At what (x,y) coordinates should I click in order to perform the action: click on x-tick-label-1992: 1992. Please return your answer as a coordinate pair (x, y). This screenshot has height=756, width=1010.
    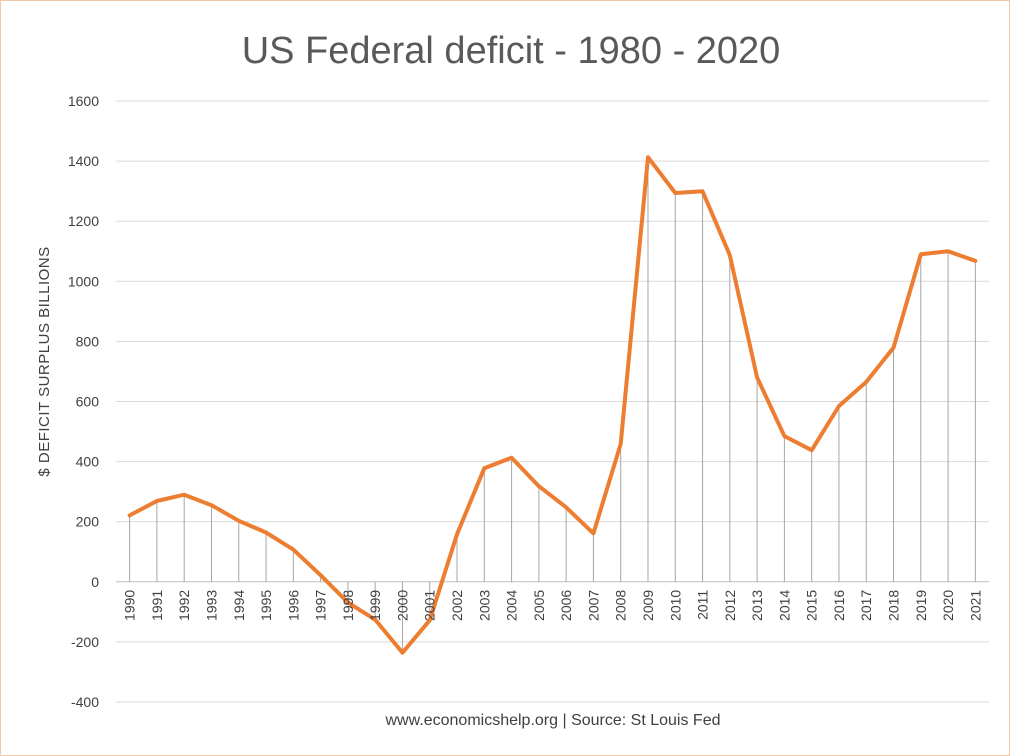
    Looking at the image, I should click on (184, 605).